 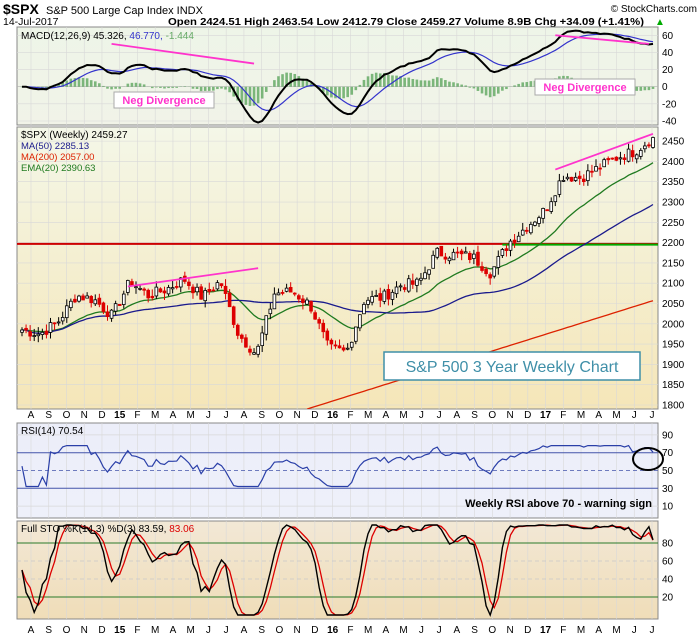 What do you see at coordinates (668, 507) in the screenshot?
I see `rsi-tick-label: 10` at bounding box center [668, 507].